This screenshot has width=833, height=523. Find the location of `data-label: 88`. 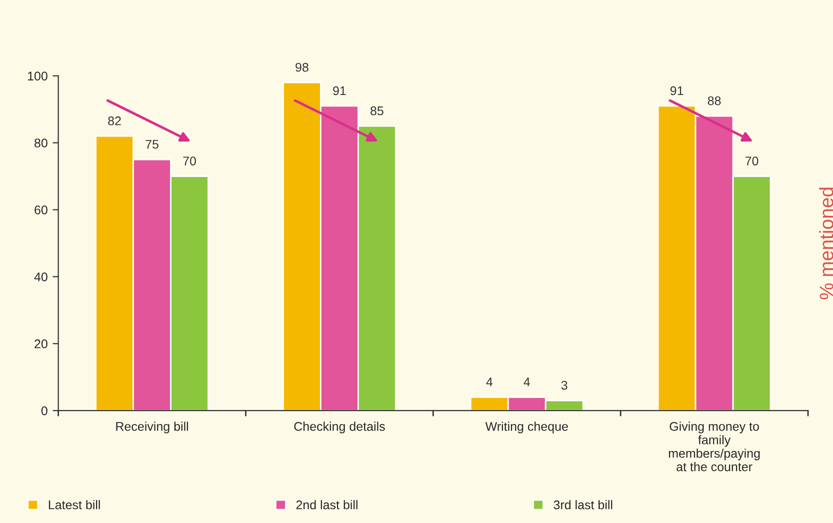

data-label: 88 is located at coordinates (714, 101).